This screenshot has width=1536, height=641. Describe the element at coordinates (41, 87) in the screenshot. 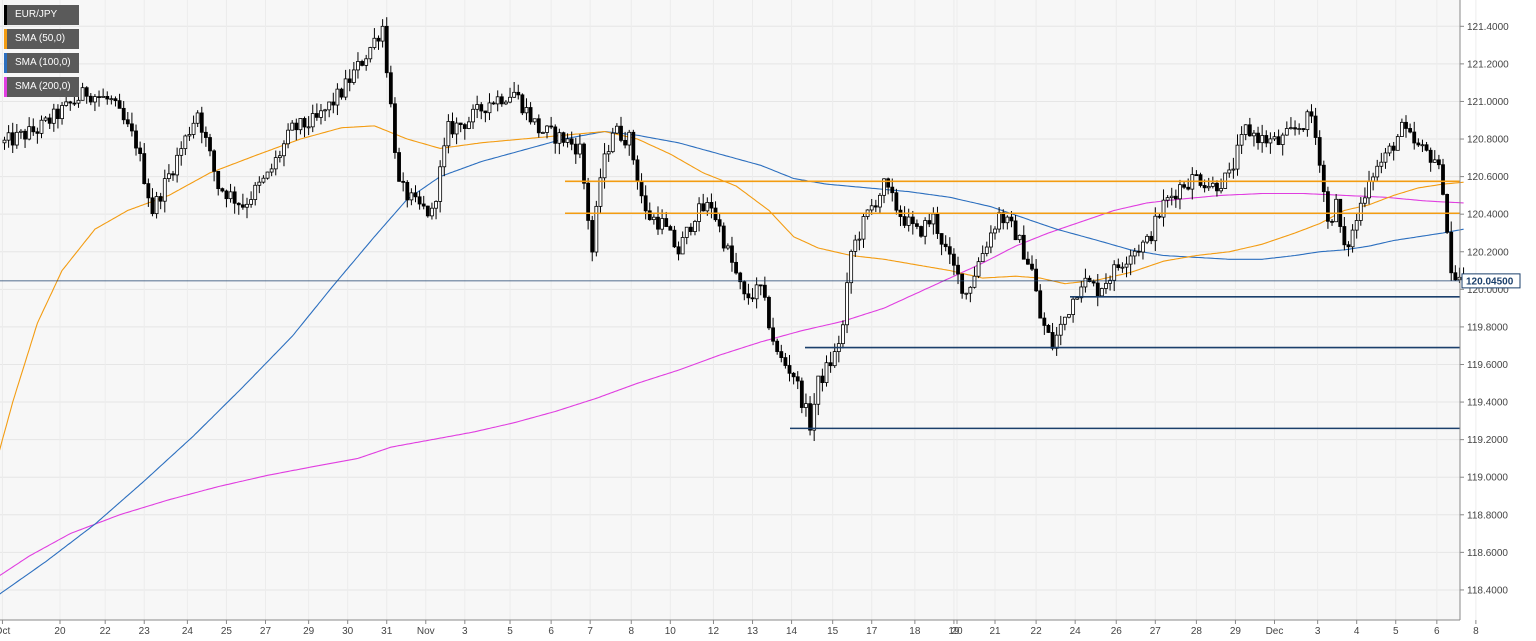

I see `legend-item-sma200: SMA (200,0)` at that location.